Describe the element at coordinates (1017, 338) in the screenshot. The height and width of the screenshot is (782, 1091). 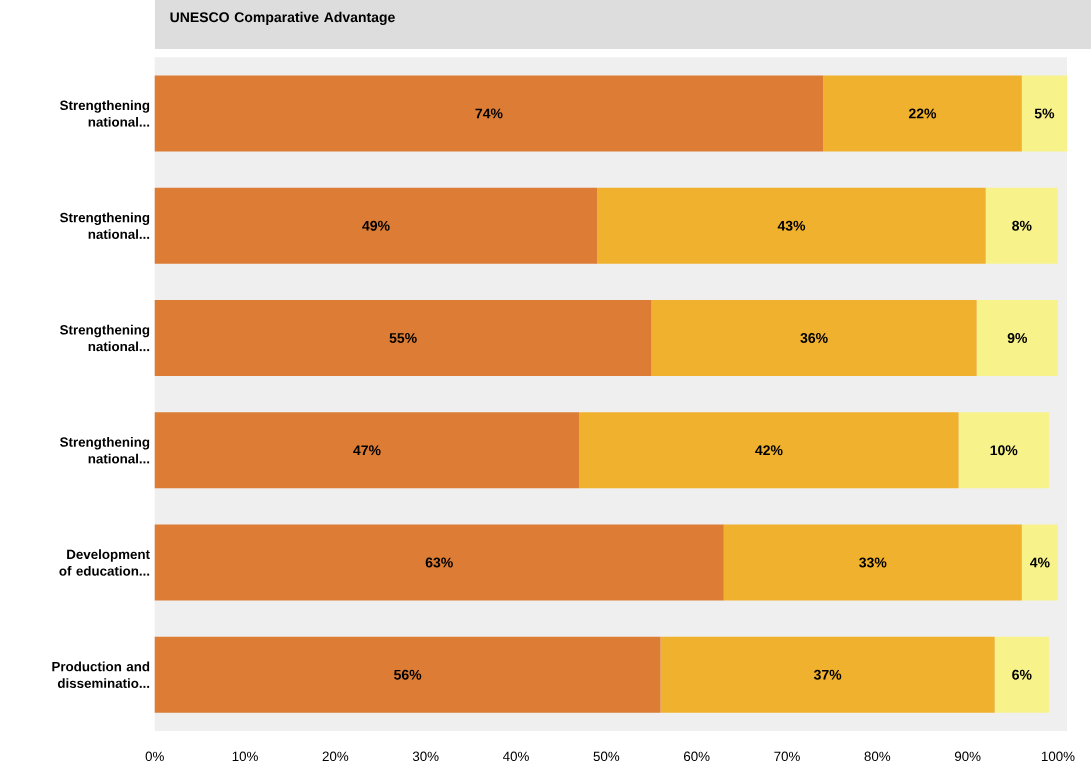
I see `data-label: 9%` at that location.